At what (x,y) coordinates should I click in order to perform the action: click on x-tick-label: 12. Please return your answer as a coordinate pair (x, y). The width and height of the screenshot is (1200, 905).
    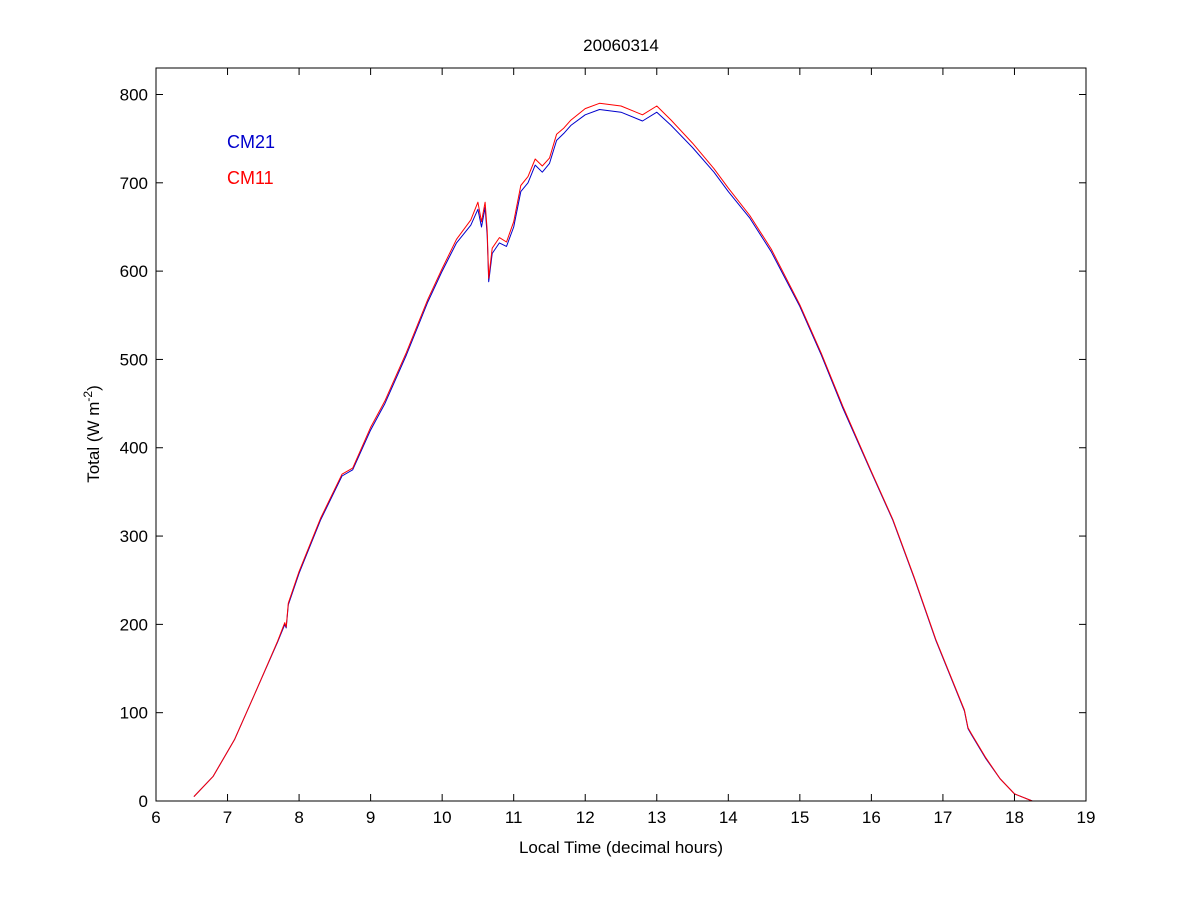
    Looking at the image, I should click on (585, 817).